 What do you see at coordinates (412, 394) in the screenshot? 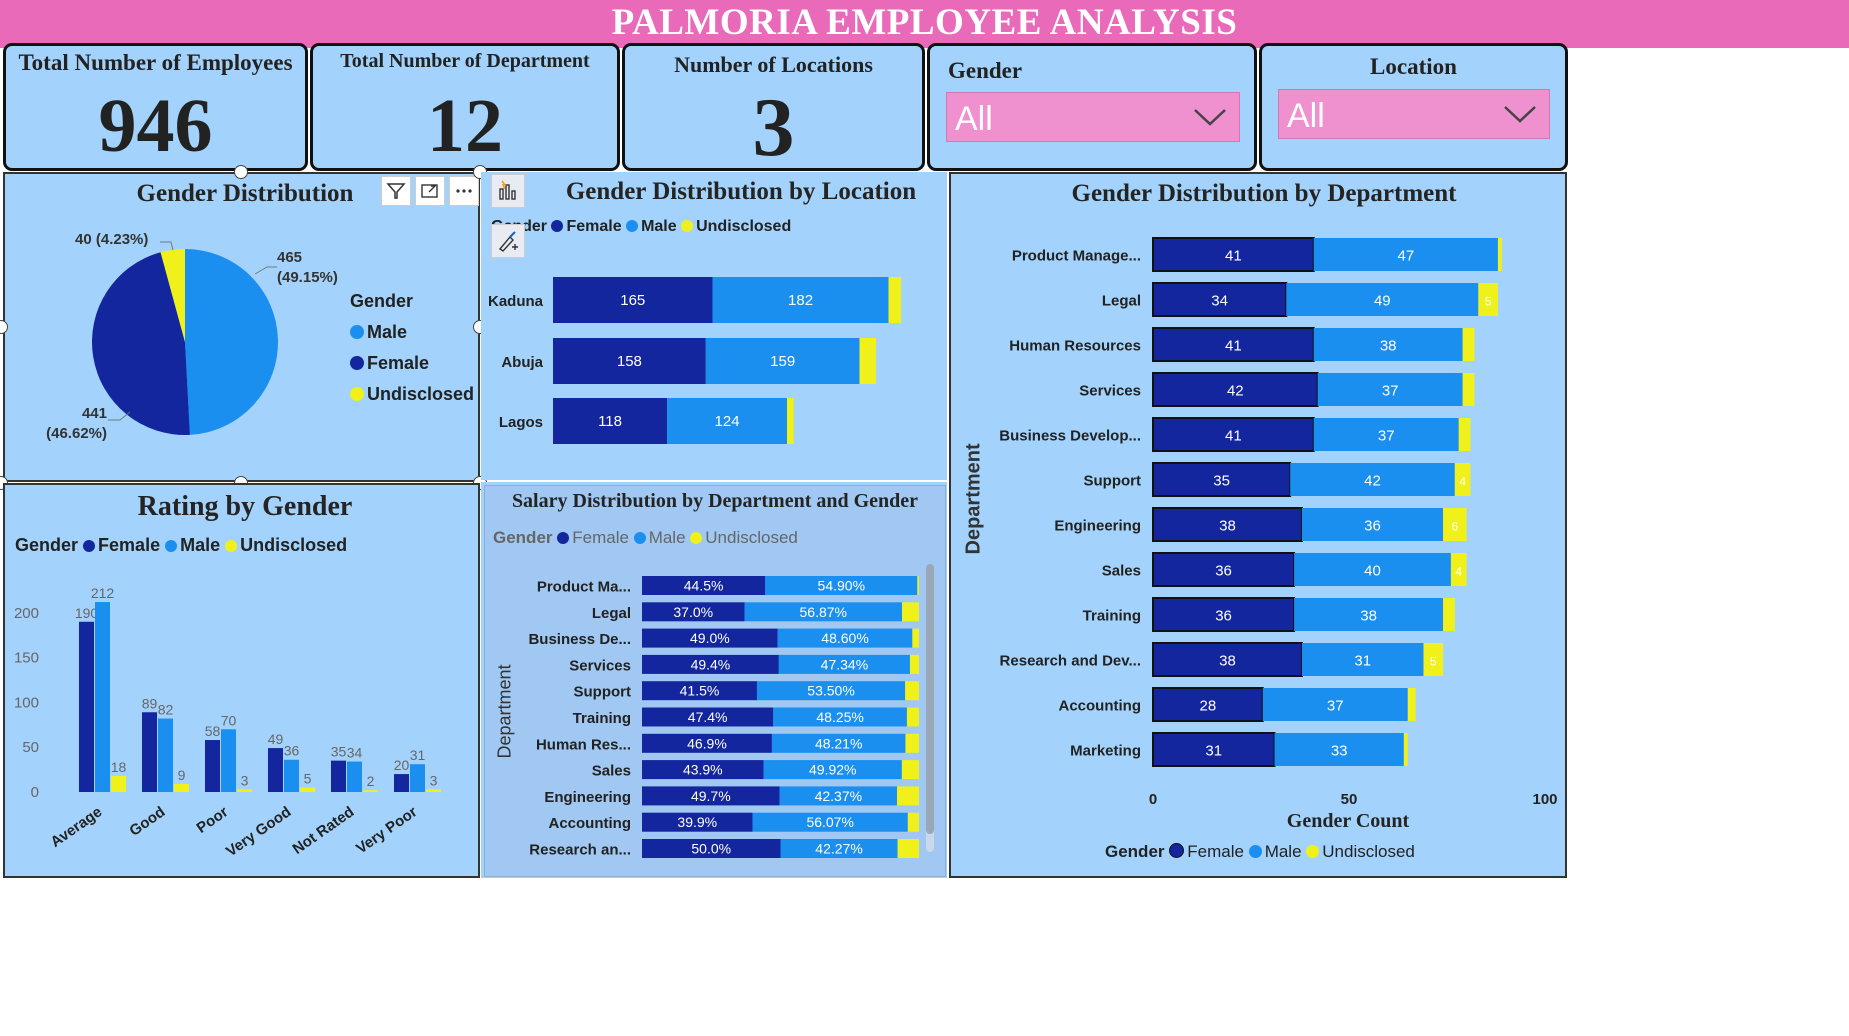
I see `pie-legend-item-undisclosed: Undisclosed` at bounding box center [412, 394].